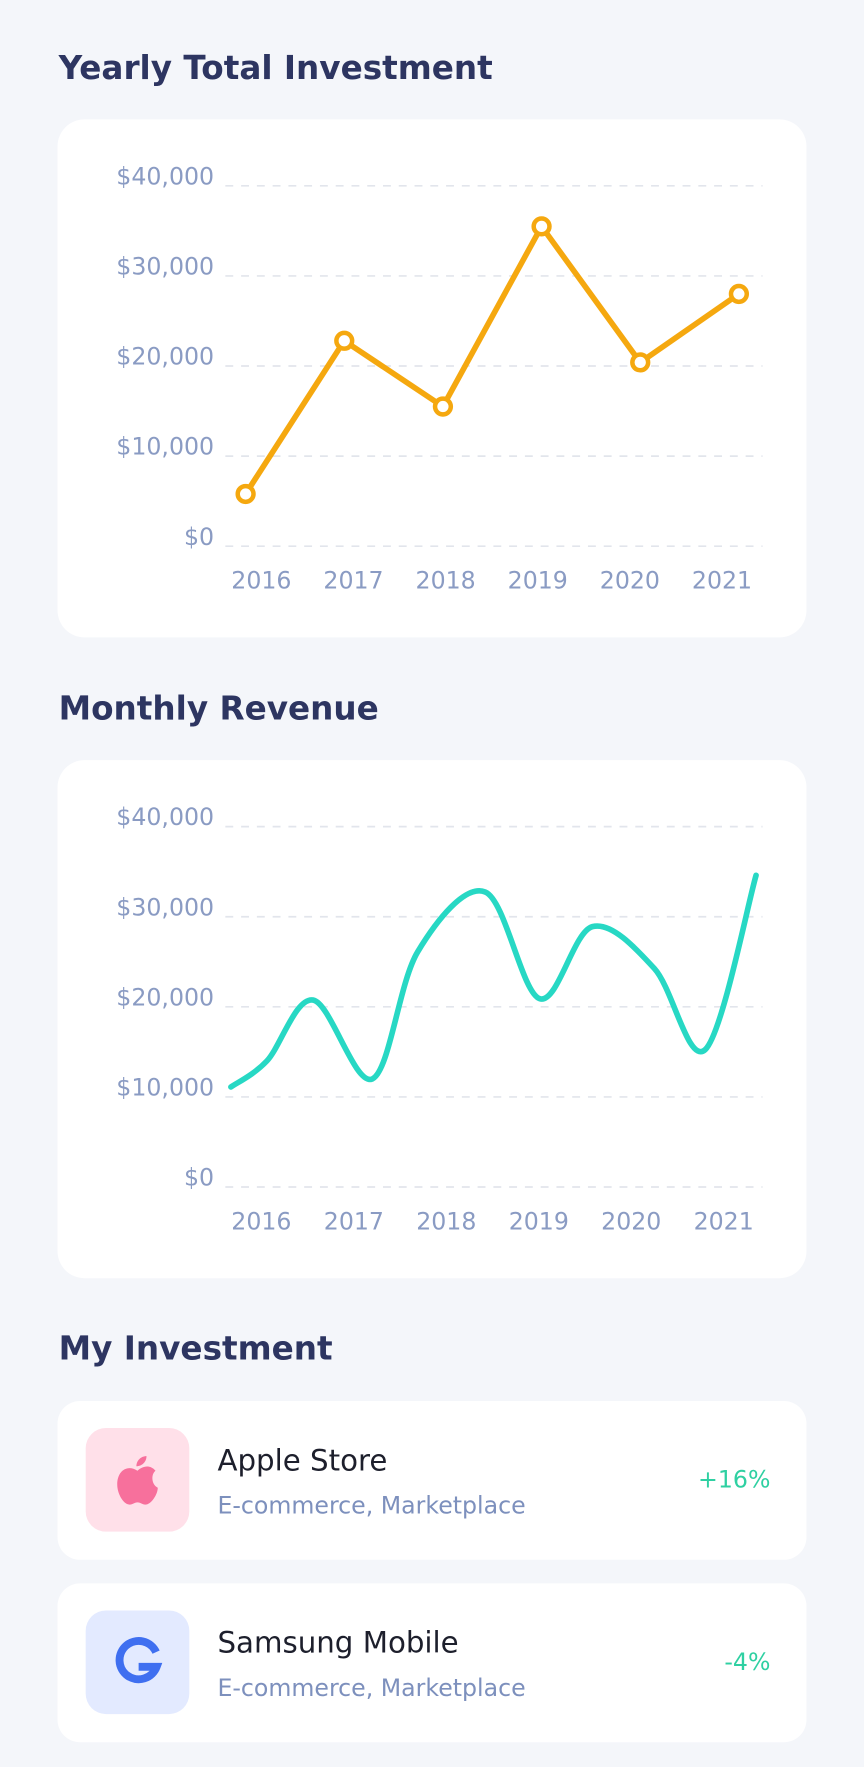 This screenshot has width=864, height=1767. I want to click on item-change: -4%, so click(747, 1662).